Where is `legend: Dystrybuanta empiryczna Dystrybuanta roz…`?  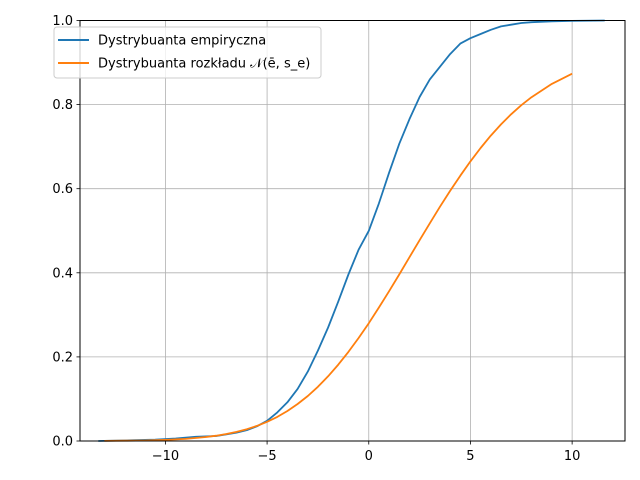 legend: Dystrybuanta empiryczna Dystrybuanta roz… is located at coordinates (187, 52).